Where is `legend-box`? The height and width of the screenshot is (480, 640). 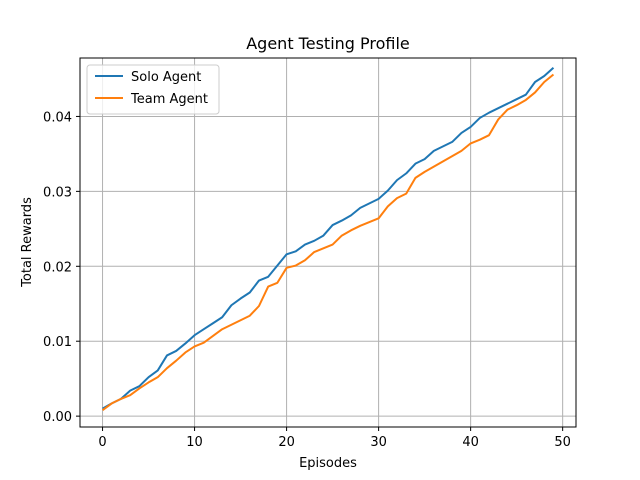 legend-box is located at coordinates (153, 89).